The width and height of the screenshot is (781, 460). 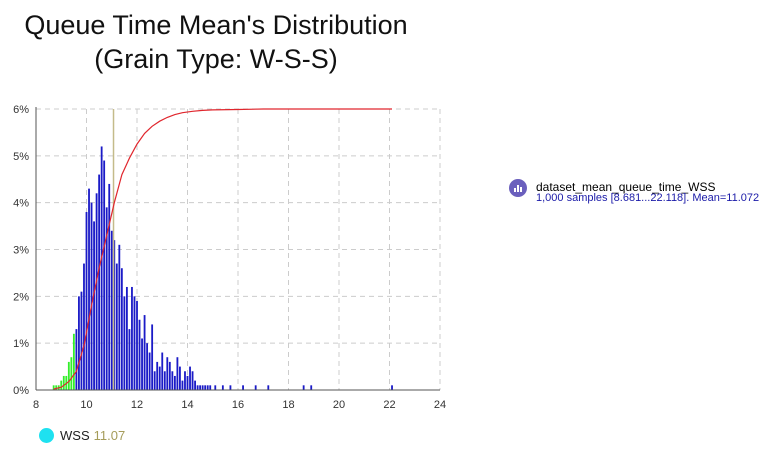 What do you see at coordinates (187, 405) in the screenshot?
I see `x-tick-label: 14` at bounding box center [187, 405].